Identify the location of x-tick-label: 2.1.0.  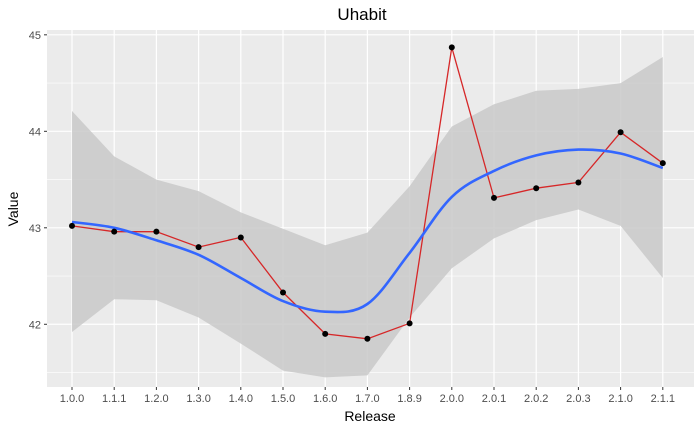
(620, 399).